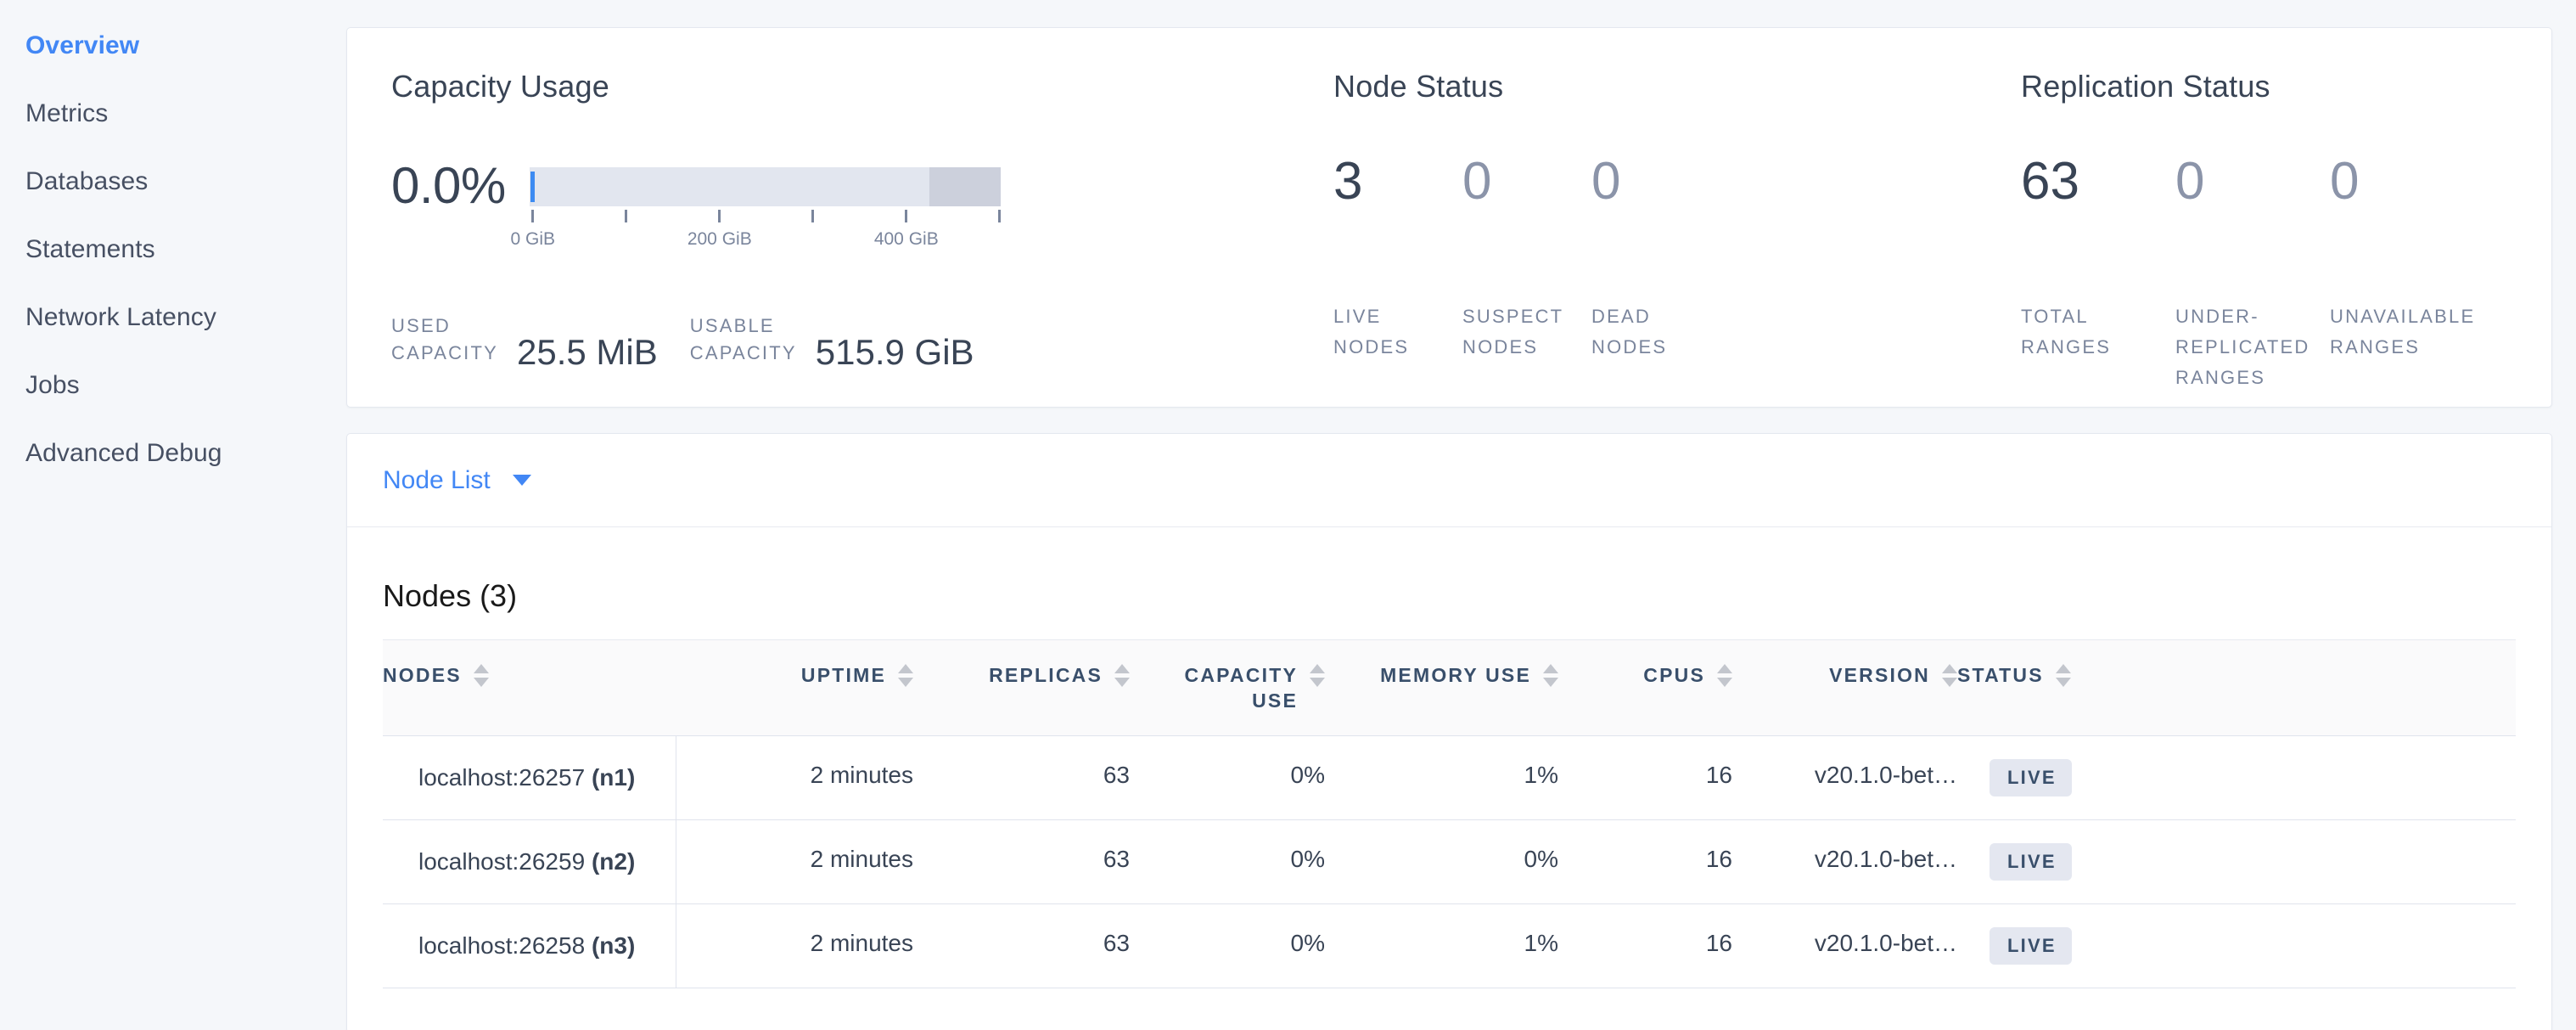 This screenshot has height=1030, width=2576. What do you see at coordinates (524, 341) in the screenshot?
I see `capacity-metric: USED CAPACITY 25.5 MiB` at bounding box center [524, 341].